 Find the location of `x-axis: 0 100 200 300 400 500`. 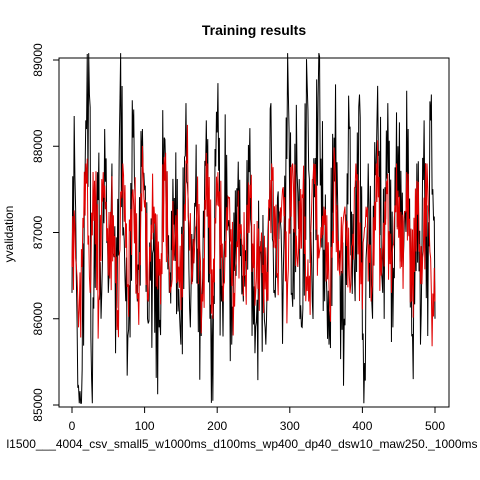

x-axis: 0 100 200 300 400 500 is located at coordinates (257, 419).